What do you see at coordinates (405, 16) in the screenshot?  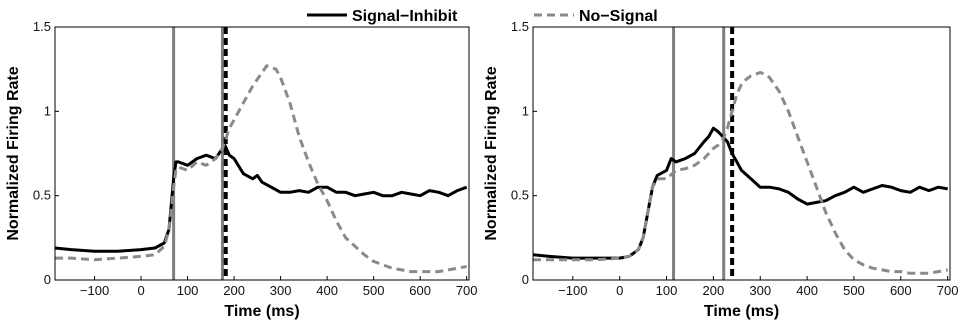 I see `legend-label-signal-inhibit: Signal−Inhibit` at bounding box center [405, 16].